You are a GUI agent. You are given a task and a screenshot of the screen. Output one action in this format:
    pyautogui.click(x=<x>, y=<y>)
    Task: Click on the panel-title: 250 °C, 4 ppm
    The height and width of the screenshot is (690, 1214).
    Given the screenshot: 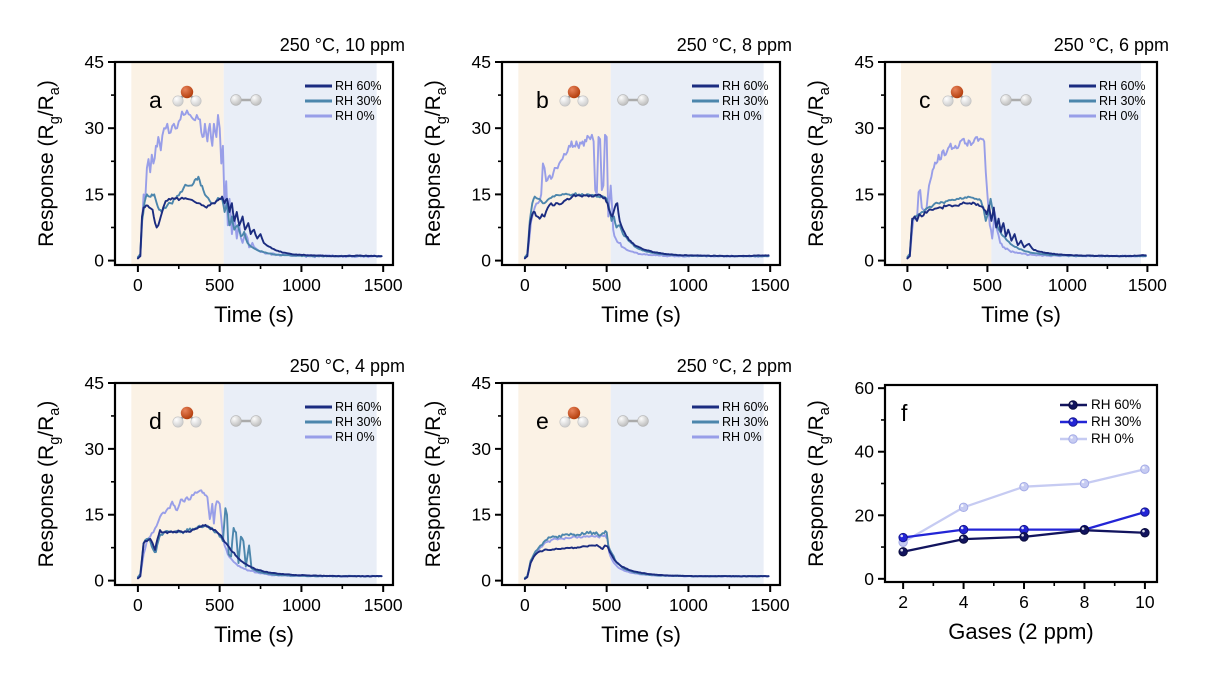 What is the action you would take?
    pyautogui.click(x=347, y=366)
    